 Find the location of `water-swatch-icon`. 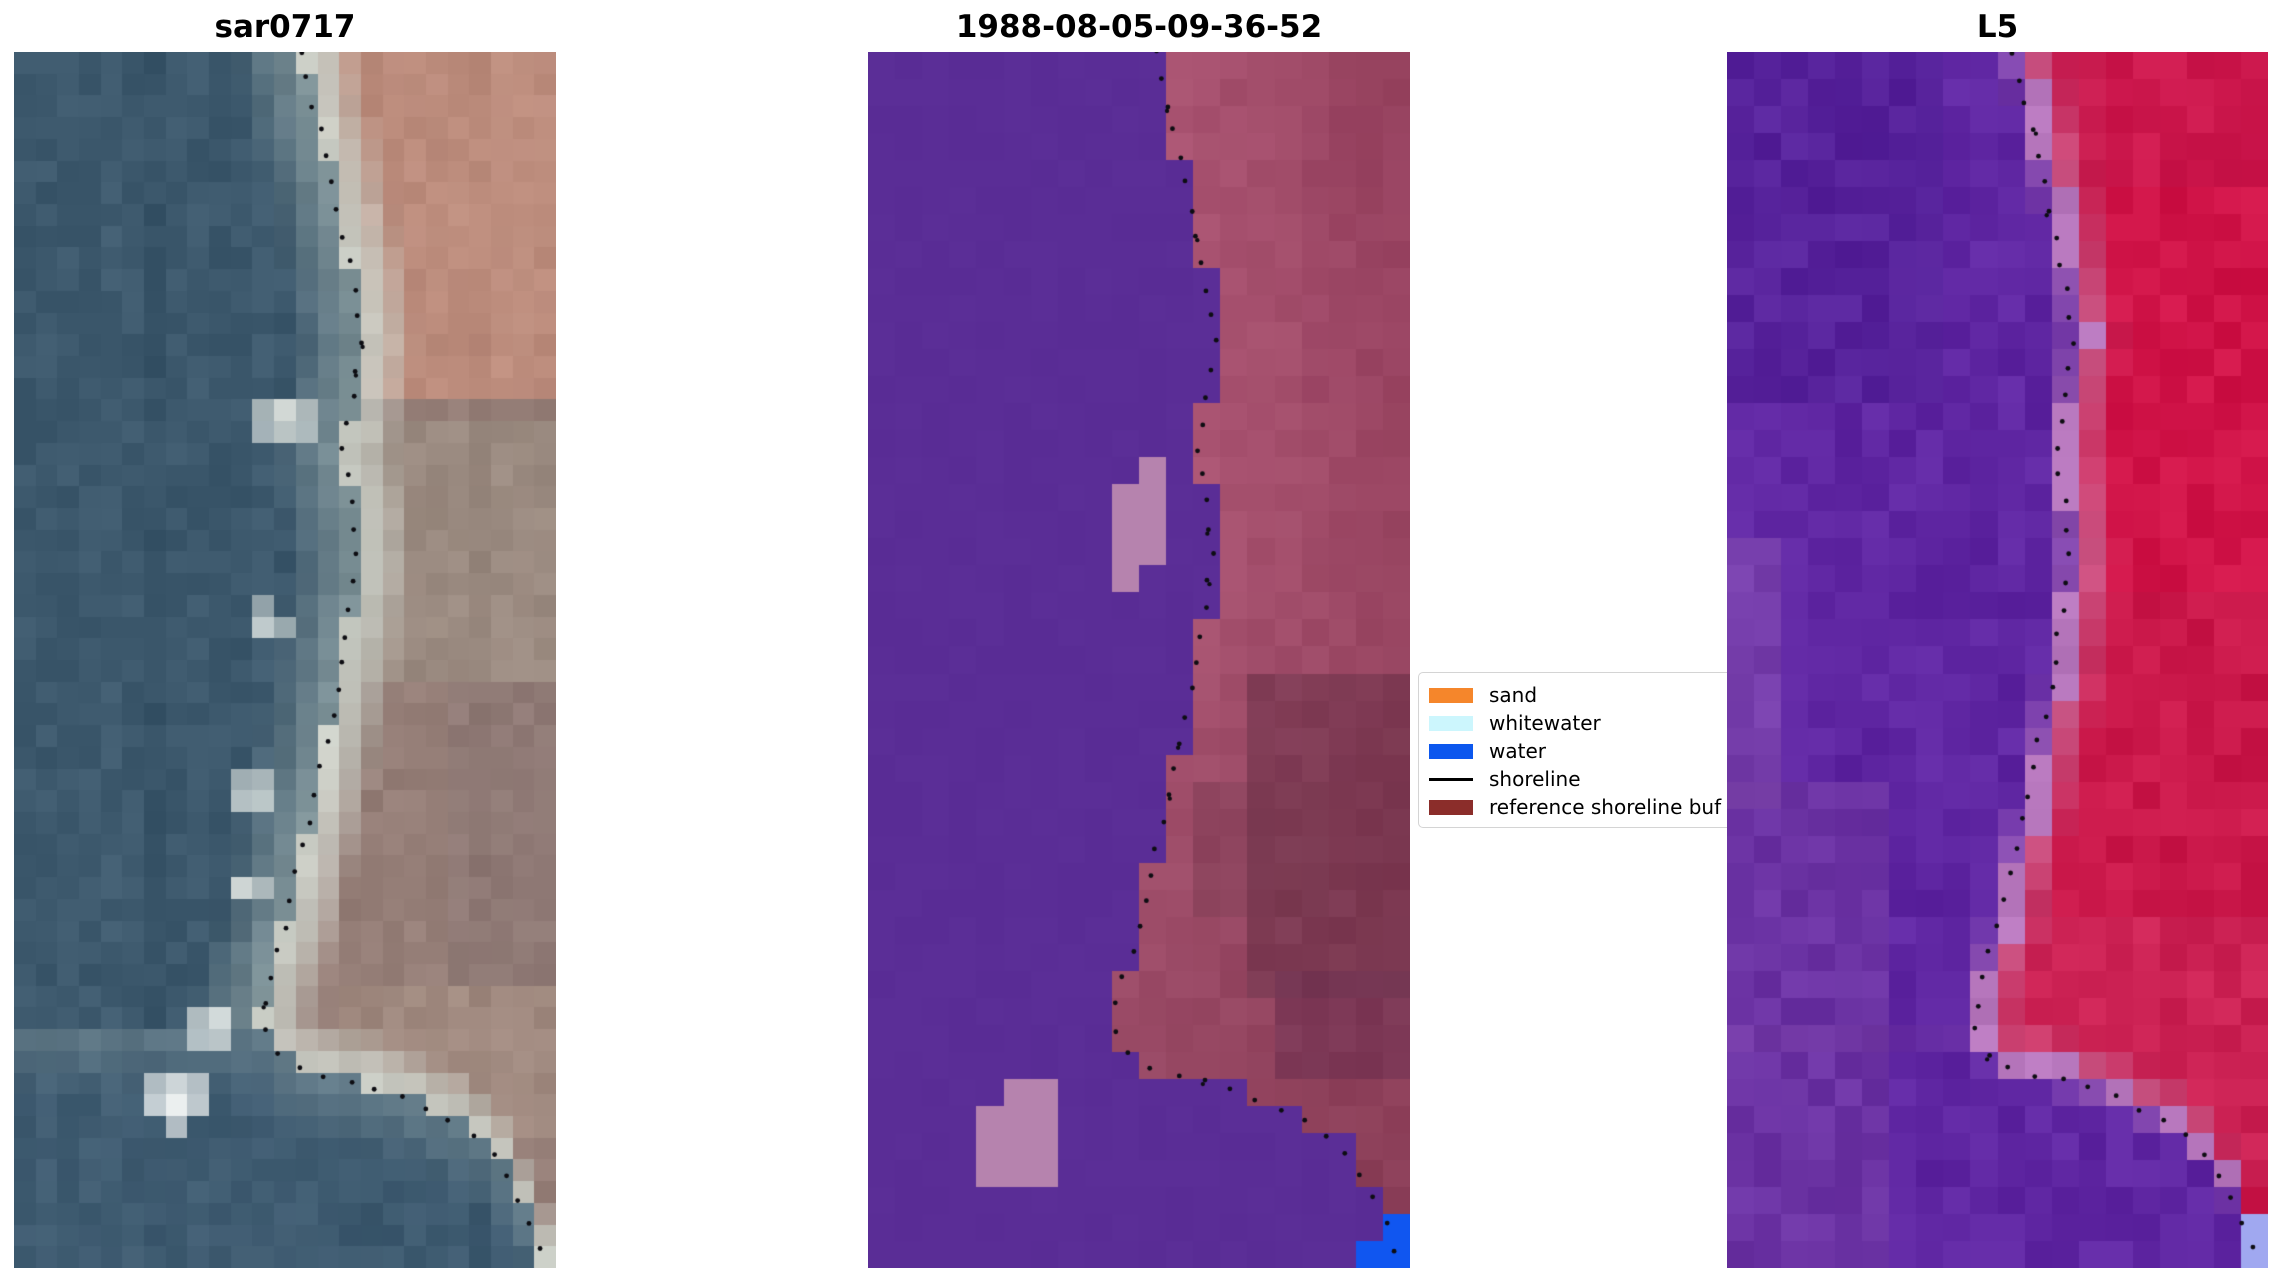

water-swatch-icon is located at coordinates (1451, 751).